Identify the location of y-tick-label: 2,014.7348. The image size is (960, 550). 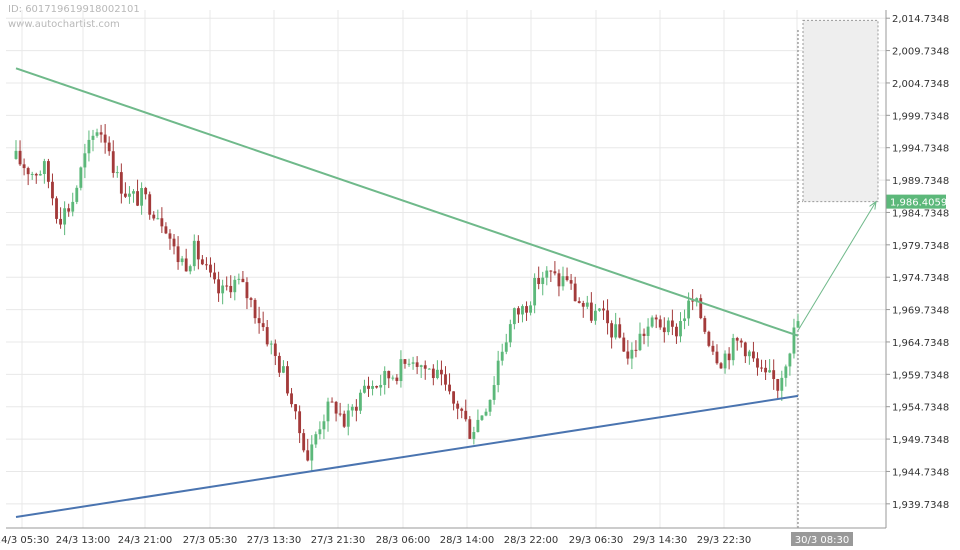
(920, 19).